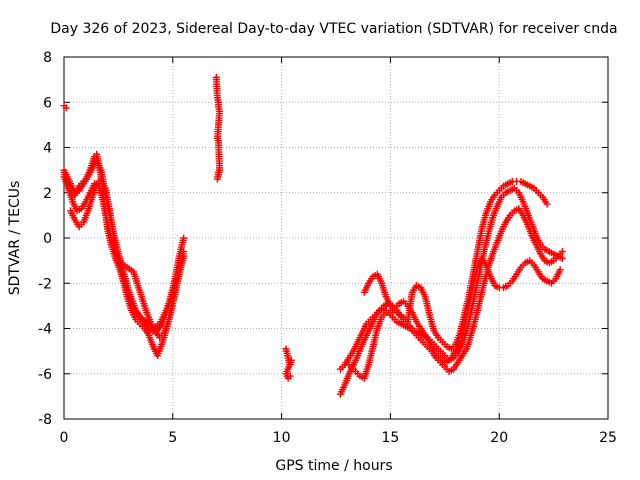 The height and width of the screenshot is (480, 640). Describe the element at coordinates (390, 438) in the screenshot. I see `x-tick-label: 15` at that location.